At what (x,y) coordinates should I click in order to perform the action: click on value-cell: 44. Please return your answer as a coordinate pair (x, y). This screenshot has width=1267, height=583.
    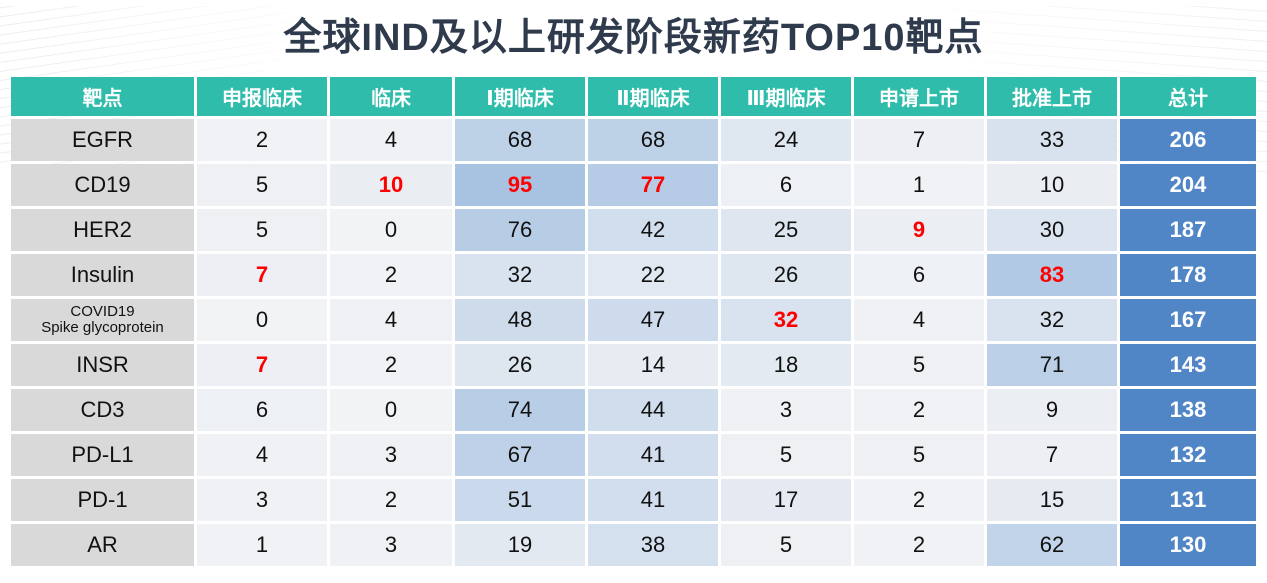
    Looking at the image, I should click on (653, 410).